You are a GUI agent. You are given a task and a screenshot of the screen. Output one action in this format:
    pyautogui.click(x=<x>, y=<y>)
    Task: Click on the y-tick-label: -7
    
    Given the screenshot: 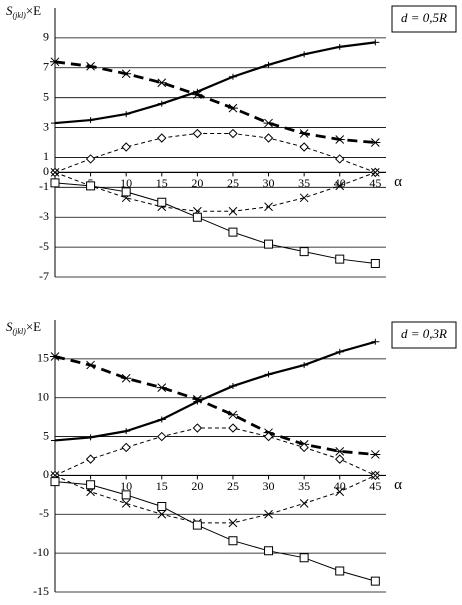 What is the action you would take?
    pyautogui.click(x=44, y=276)
    